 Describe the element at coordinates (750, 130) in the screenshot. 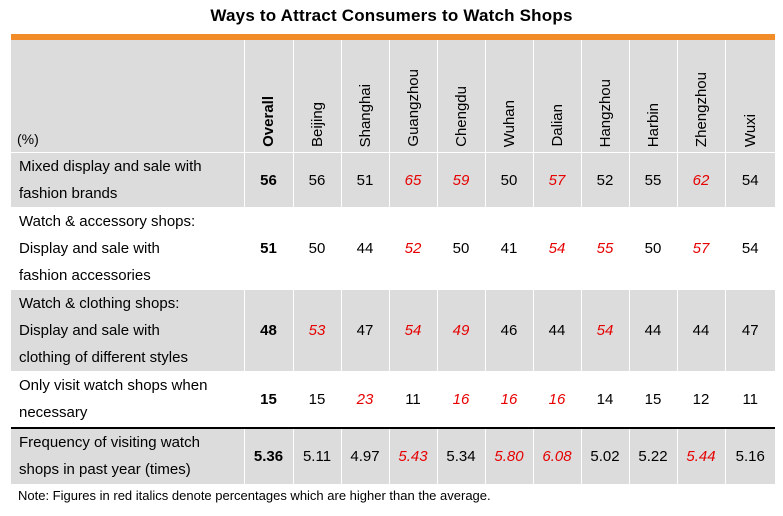

I see `column-header-label: Wuxi` at that location.